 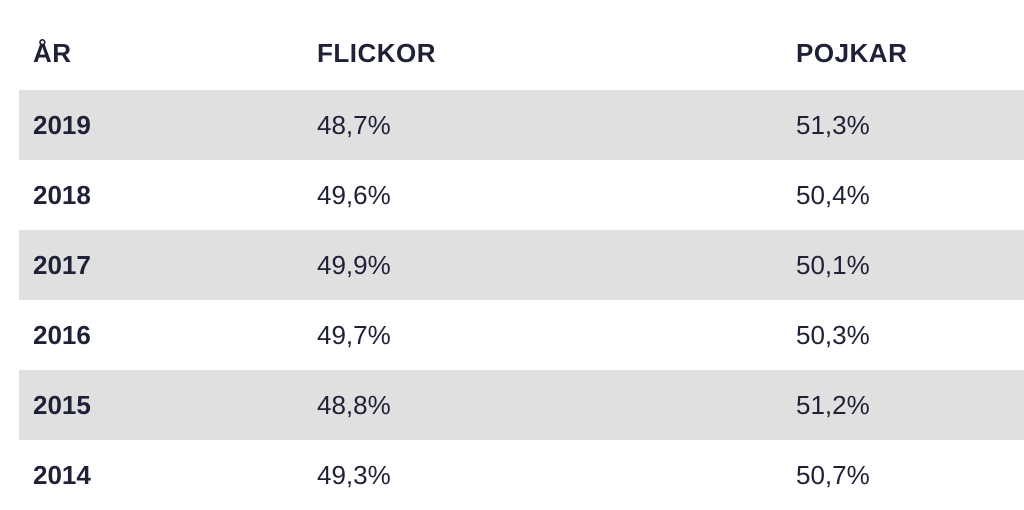 I want to click on table-row: 2015 48,8% 51,2%, so click(x=521, y=405).